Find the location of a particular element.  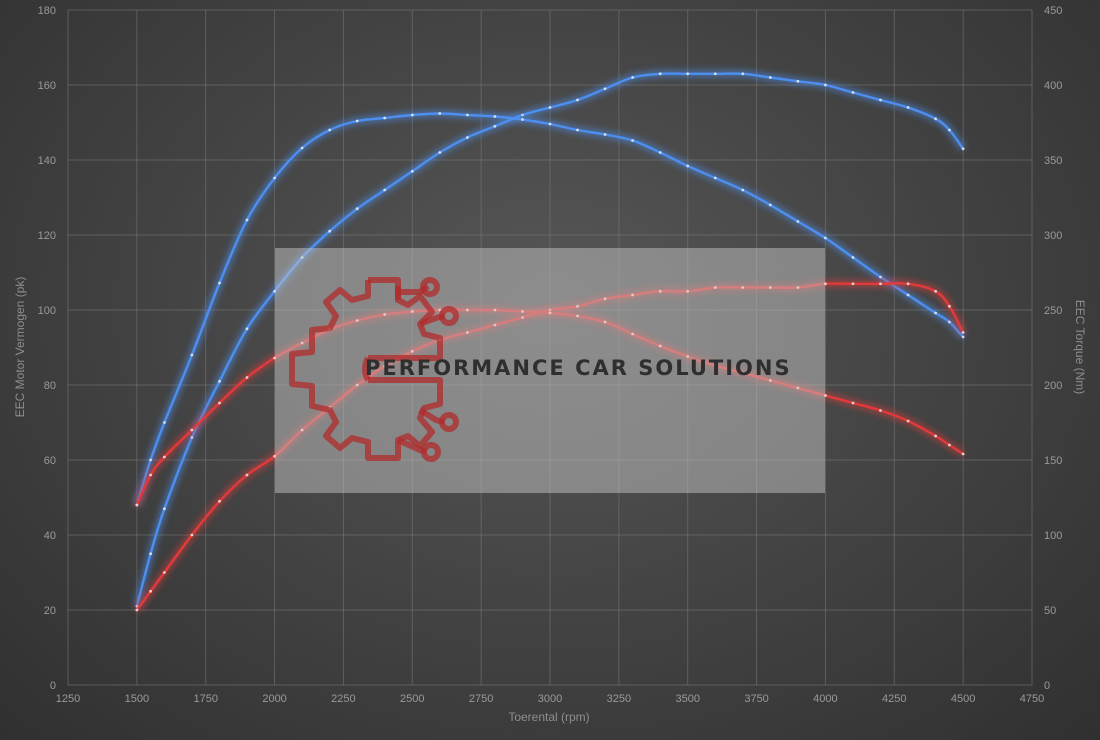

right-tick-label: 450 is located at coordinates (1053, 11).